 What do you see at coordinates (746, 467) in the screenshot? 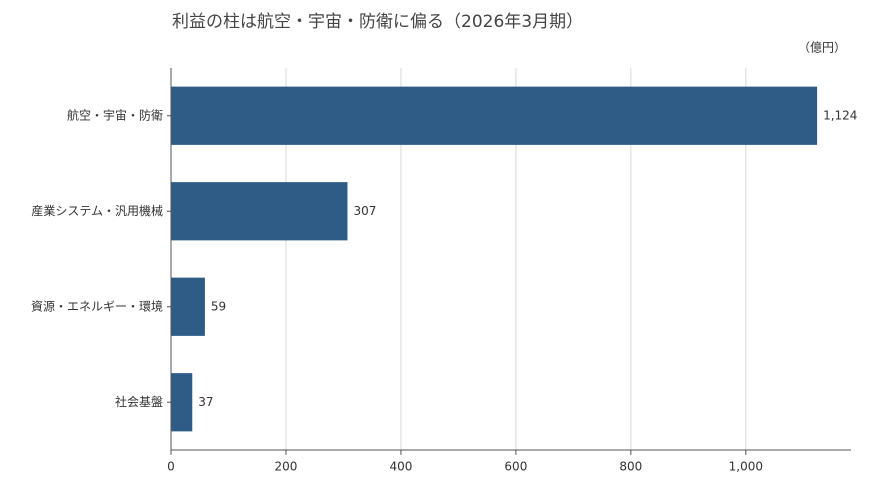
I see `x-tick-label: 1,000` at bounding box center [746, 467].